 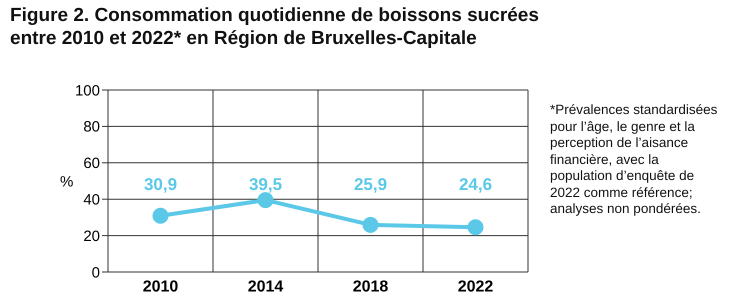 I want to click on chart-title: Figure 2. Consommation quotidienne de boissons sucrées entre 2010 et 2022* en Région de Bruxelles-Capitale, so click(x=274, y=27).